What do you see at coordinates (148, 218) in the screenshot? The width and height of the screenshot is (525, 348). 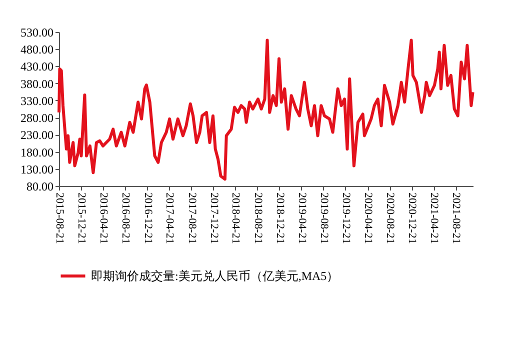 I see `x-tick-label: 2016-12-21` at bounding box center [148, 218].